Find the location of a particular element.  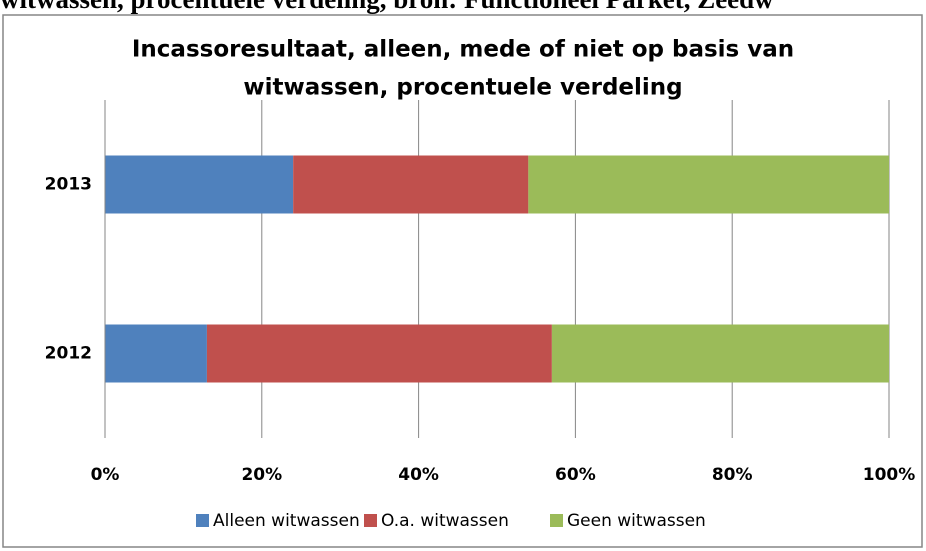

x-tick-label: 40% is located at coordinates (418, 475).